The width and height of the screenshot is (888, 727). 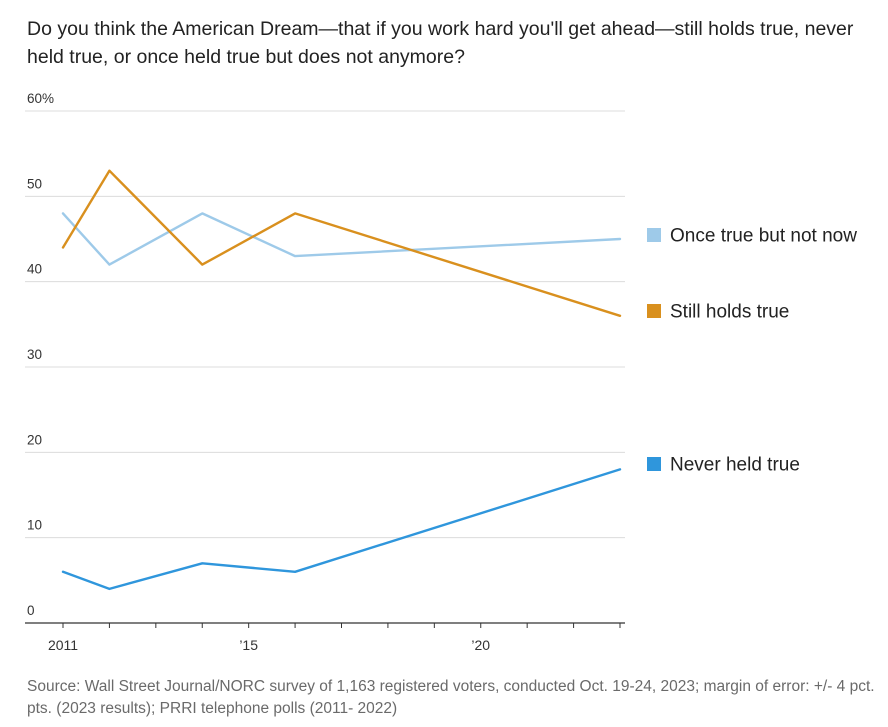 What do you see at coordinates (341, 239) in the screenshot?
I see `series-line-once-true-but-not-now` at bounding box center [341, 239].